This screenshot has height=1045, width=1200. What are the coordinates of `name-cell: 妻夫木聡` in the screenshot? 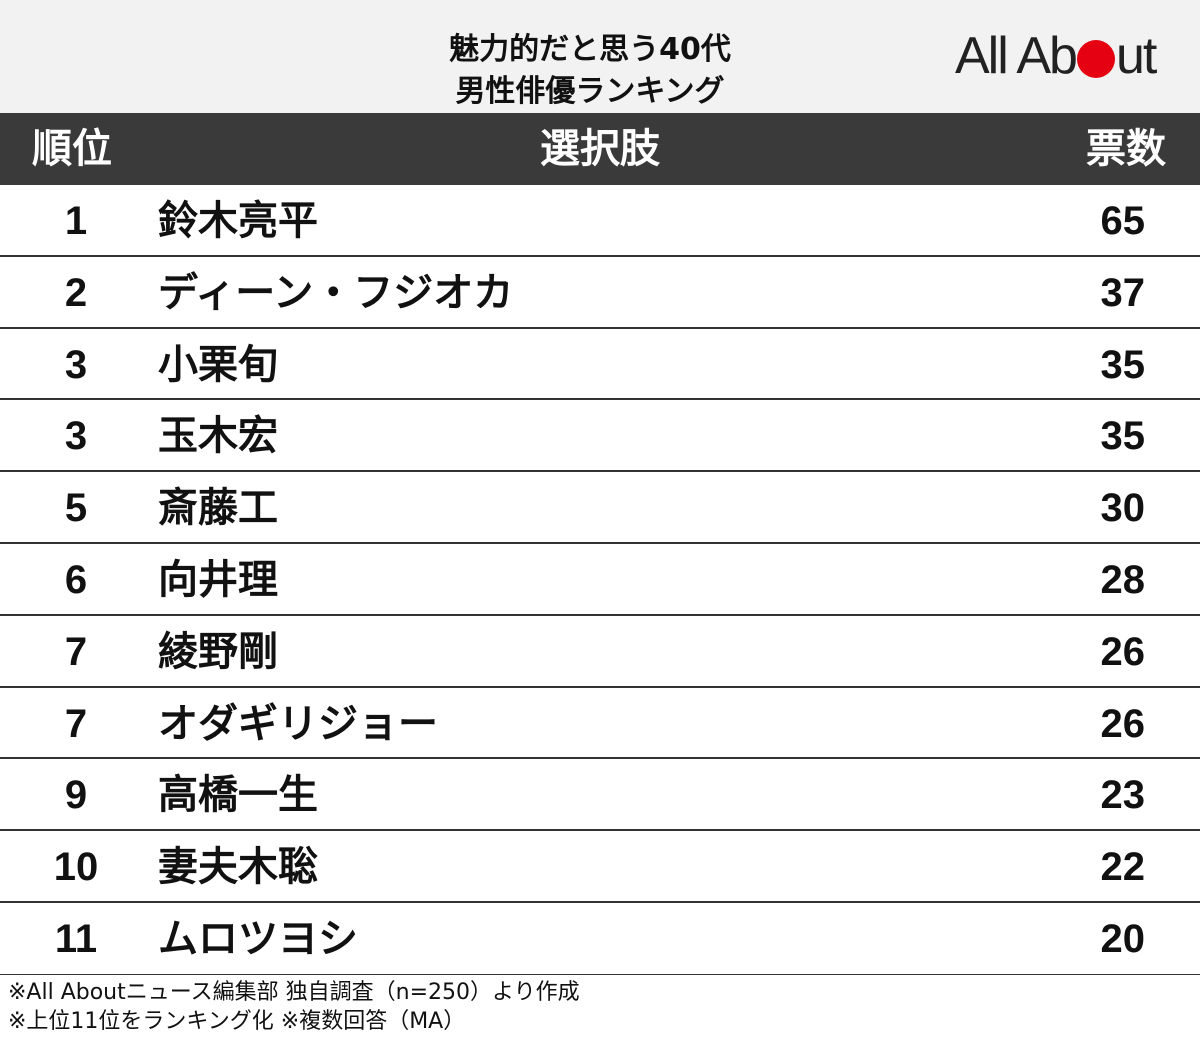 It's located at (238, 867).